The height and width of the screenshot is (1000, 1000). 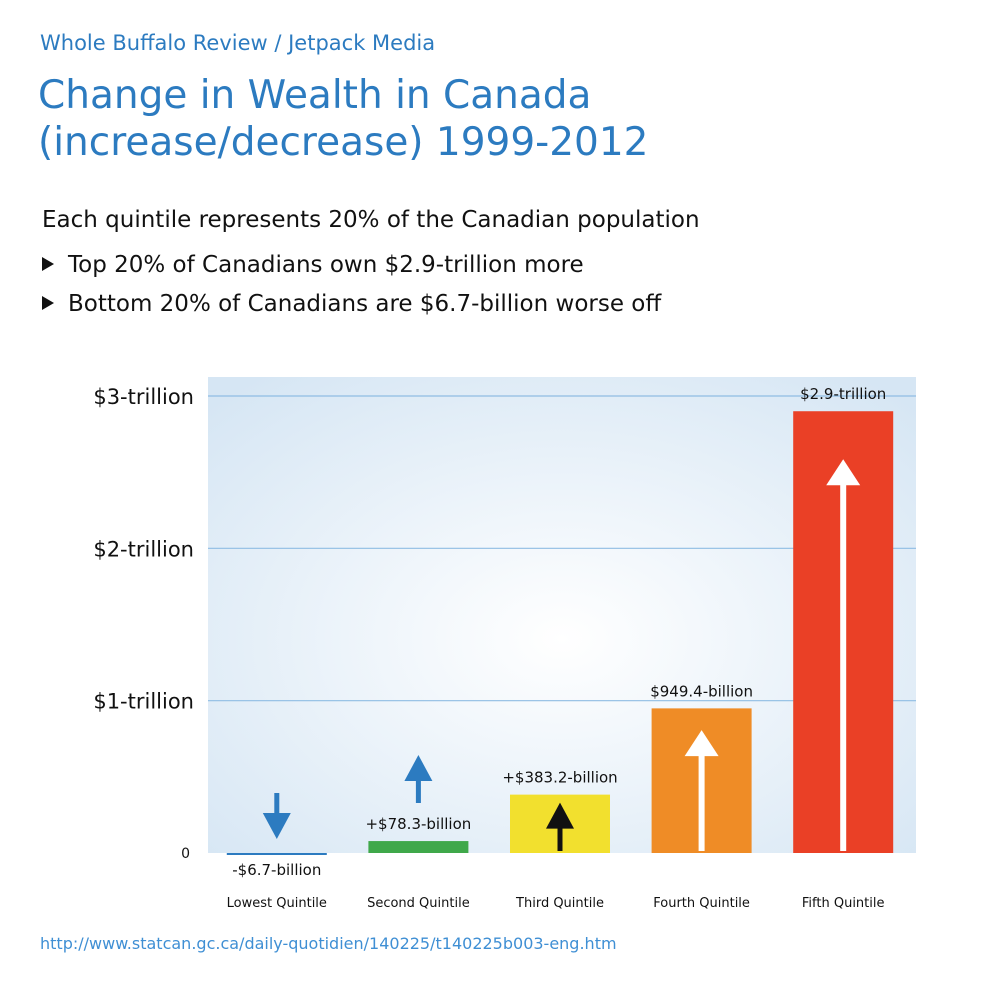 What do you see at coordinates (843, 903) in the screenshot?
I see `x-tick-label: Fifth Quintile` at bounding box center [843, 903].